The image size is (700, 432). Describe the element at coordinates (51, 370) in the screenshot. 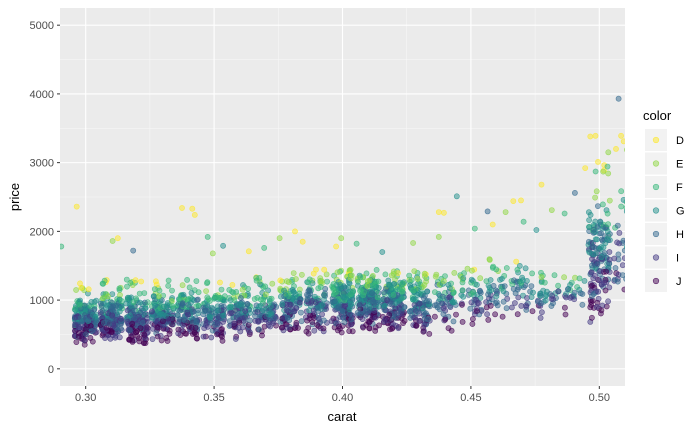

I see `y-tick-label: 0` at that location.